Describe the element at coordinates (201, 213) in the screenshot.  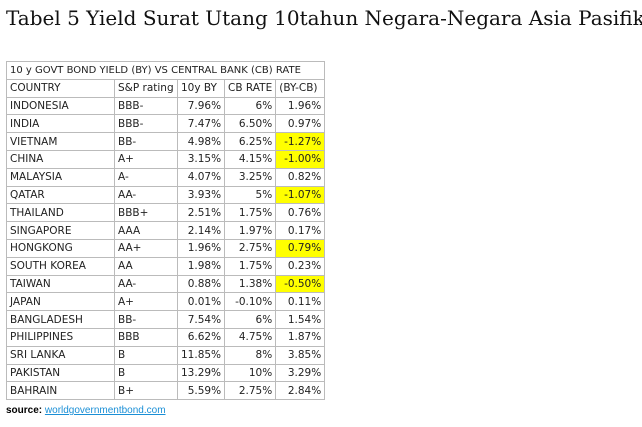
I see `table-cell: 2.51%` at that location.